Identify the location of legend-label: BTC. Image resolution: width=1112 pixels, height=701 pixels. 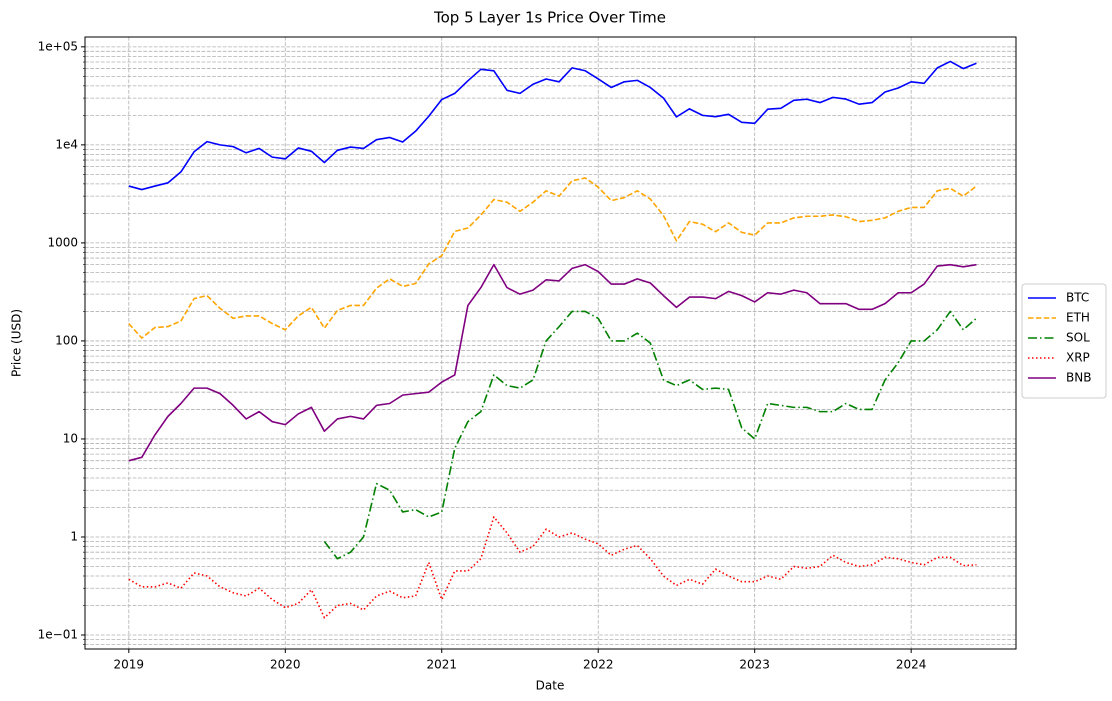
(1077, 298).